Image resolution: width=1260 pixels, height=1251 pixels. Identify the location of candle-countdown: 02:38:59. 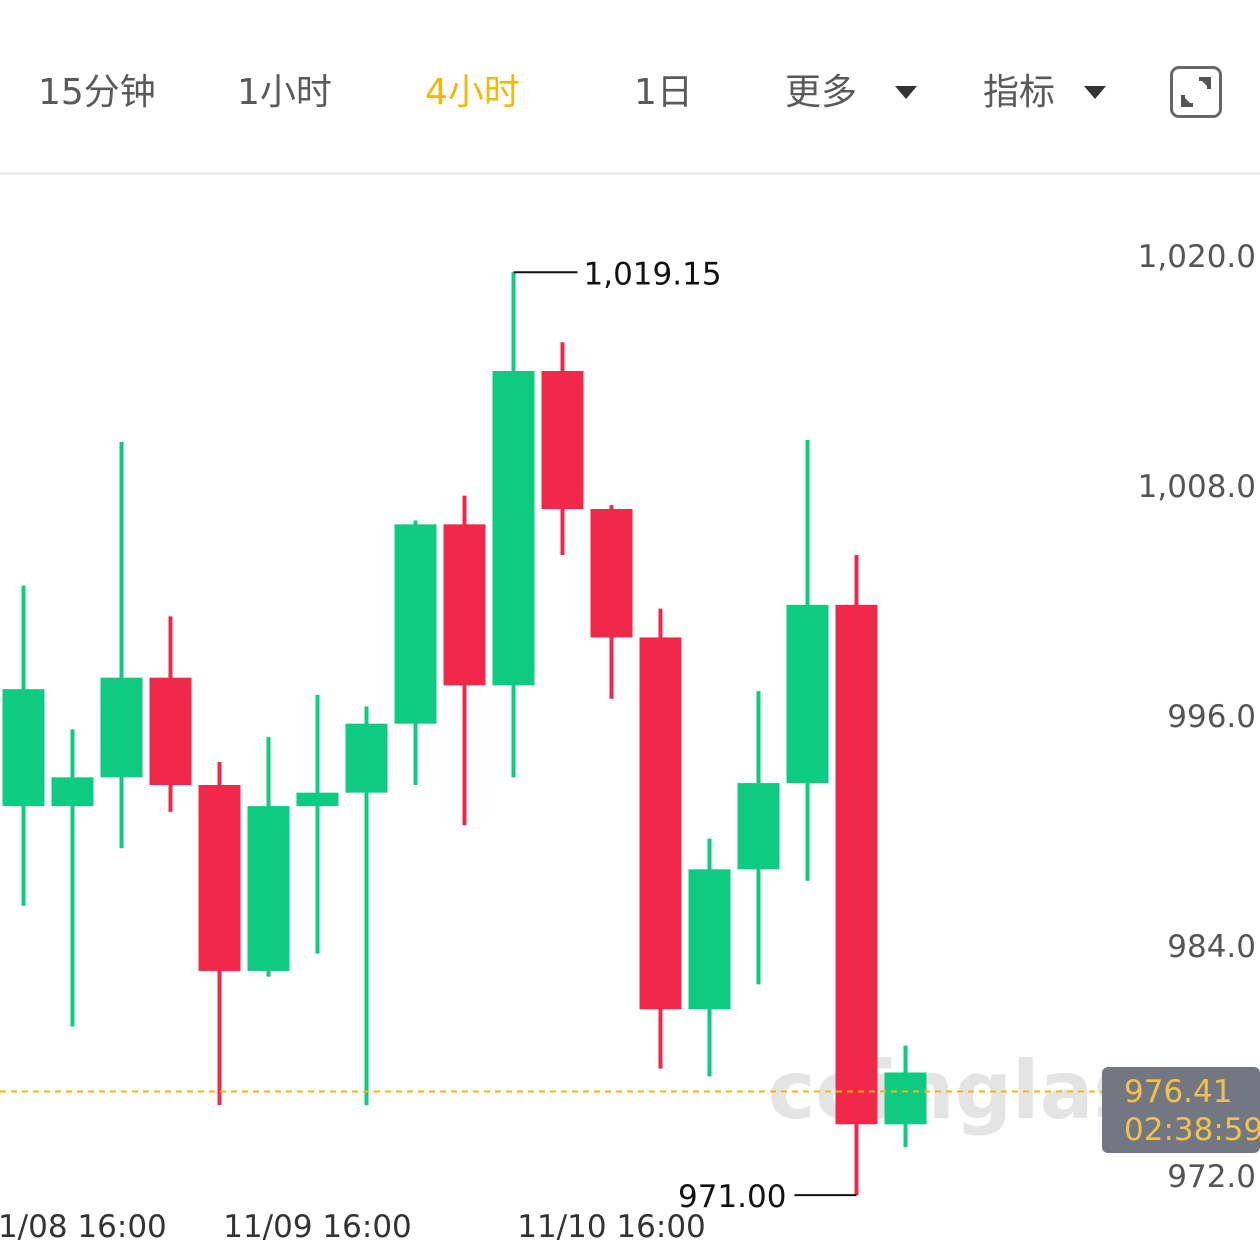
(1192, 1130).